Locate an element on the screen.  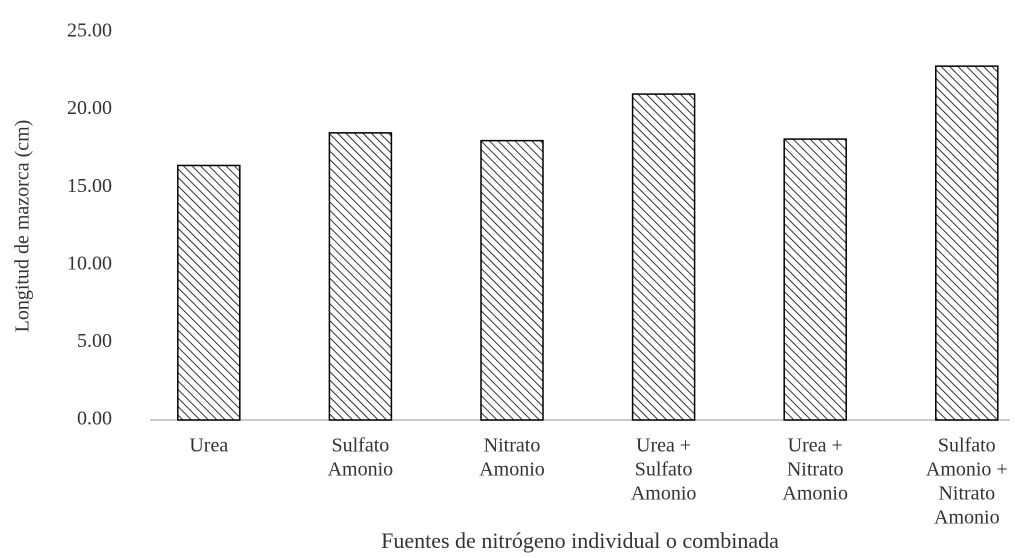
y-axis-title: Longitud de mazorca (cm) is located at coordinates (23, 226).